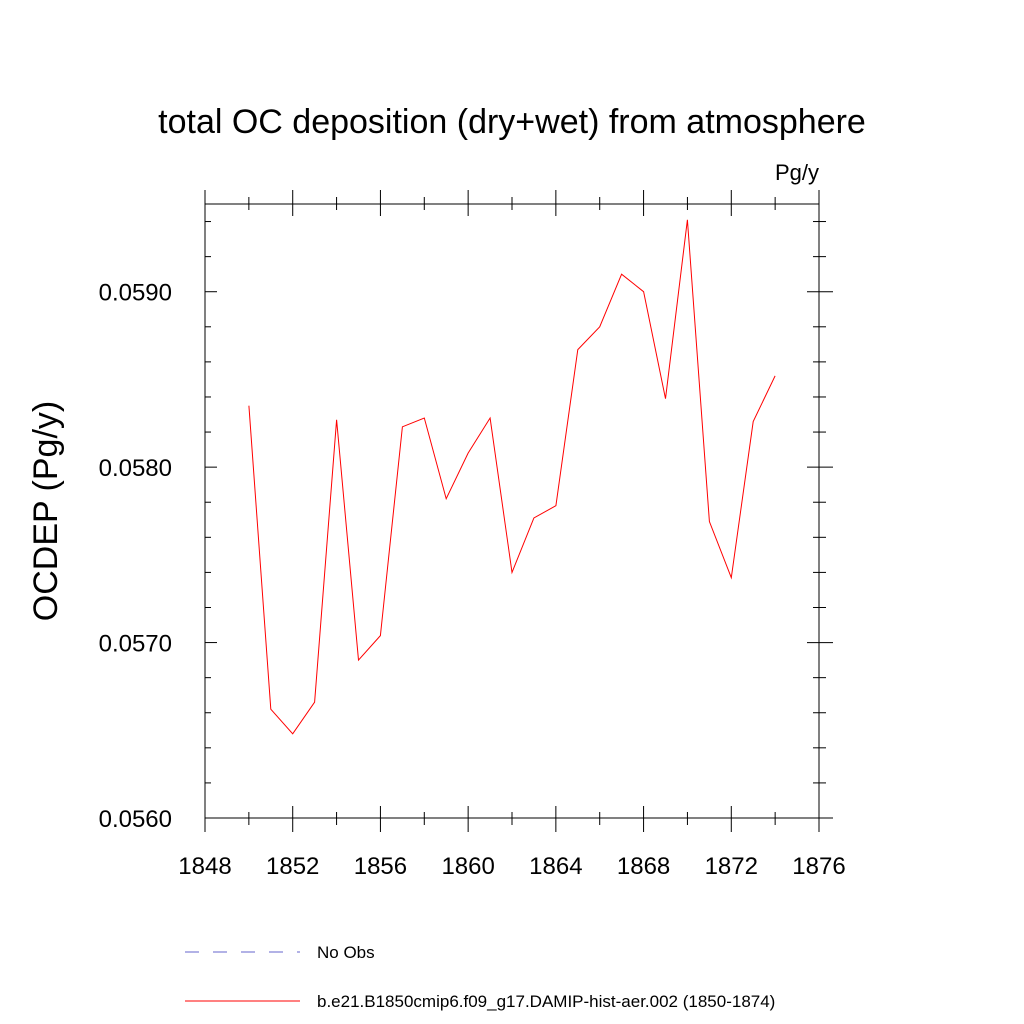 This screenshot has width=1024, height=1024. Describe the element at coordinates (511, 866) in the screenshot. I see `x-tick-labels: 1848 1852 1856 1860 1864 1868 1872 1876` at that location.